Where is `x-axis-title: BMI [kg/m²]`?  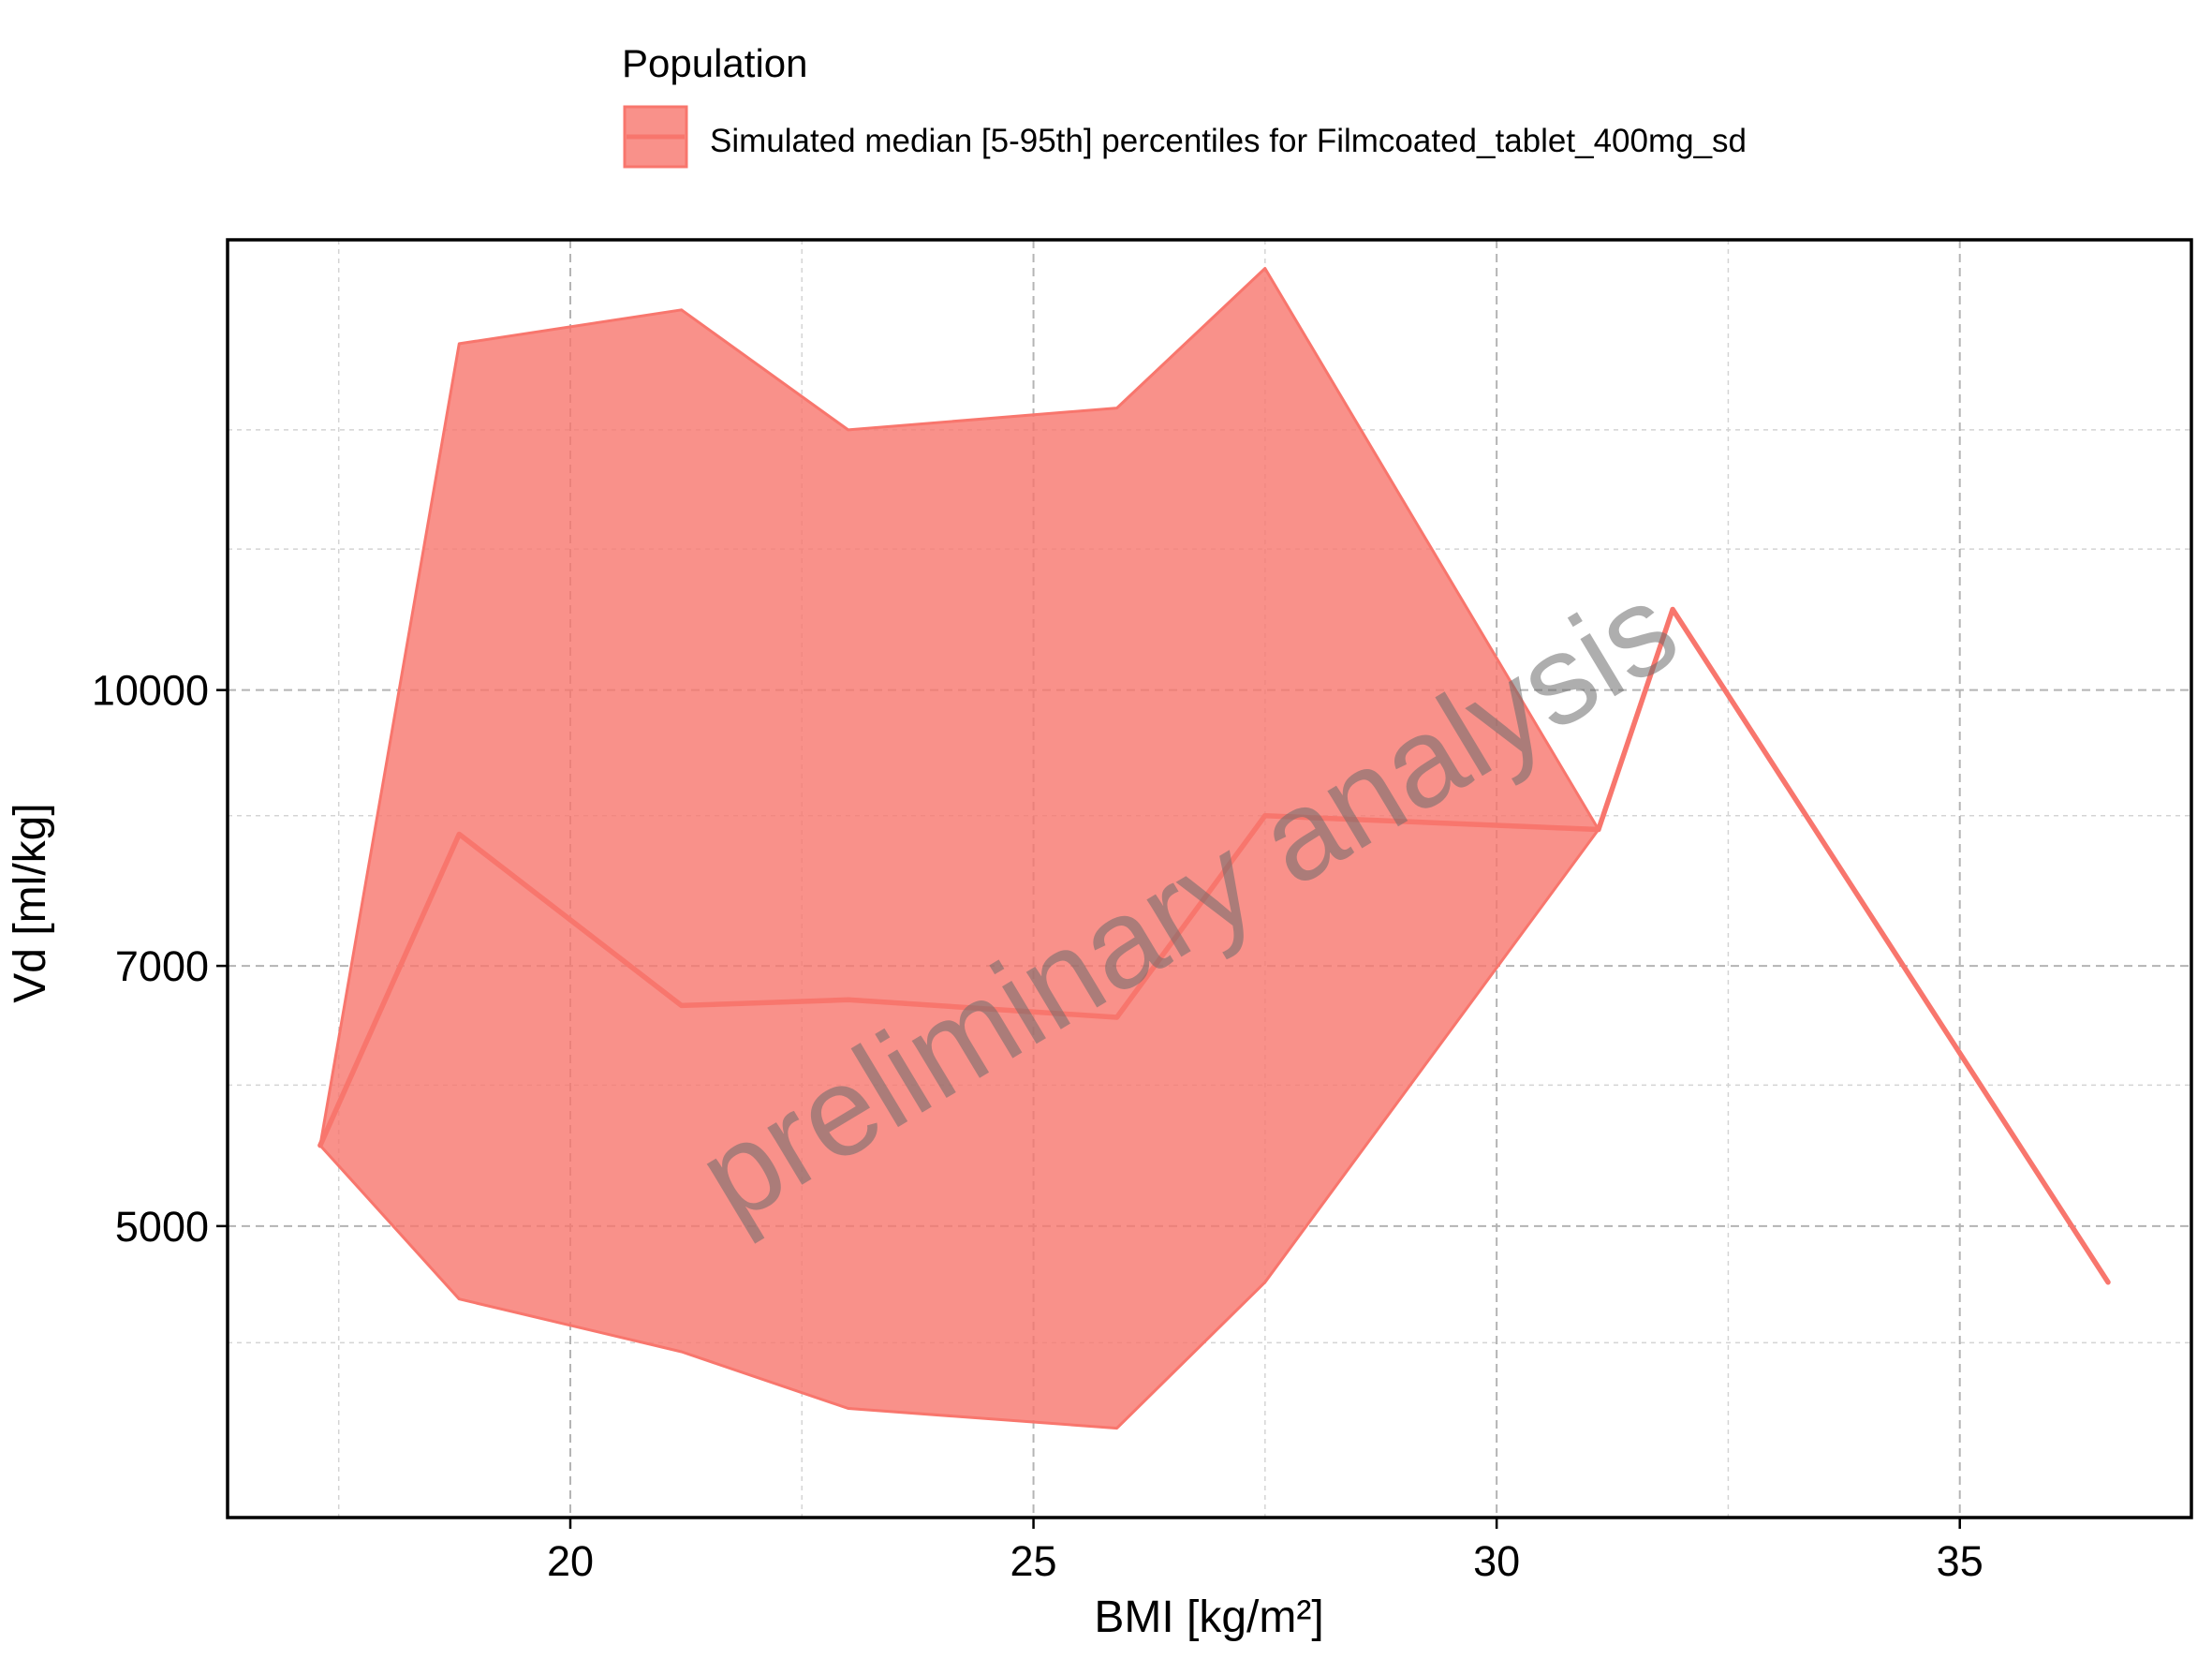
x-axis-title: BMI [kg/m²] is located at coordinates (1208, 1617).